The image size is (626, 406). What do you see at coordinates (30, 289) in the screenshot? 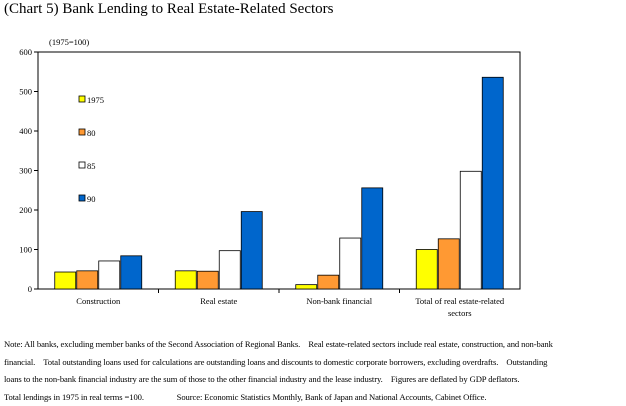
I see `y-tick-label: 0` at bounding box center [30, 289].